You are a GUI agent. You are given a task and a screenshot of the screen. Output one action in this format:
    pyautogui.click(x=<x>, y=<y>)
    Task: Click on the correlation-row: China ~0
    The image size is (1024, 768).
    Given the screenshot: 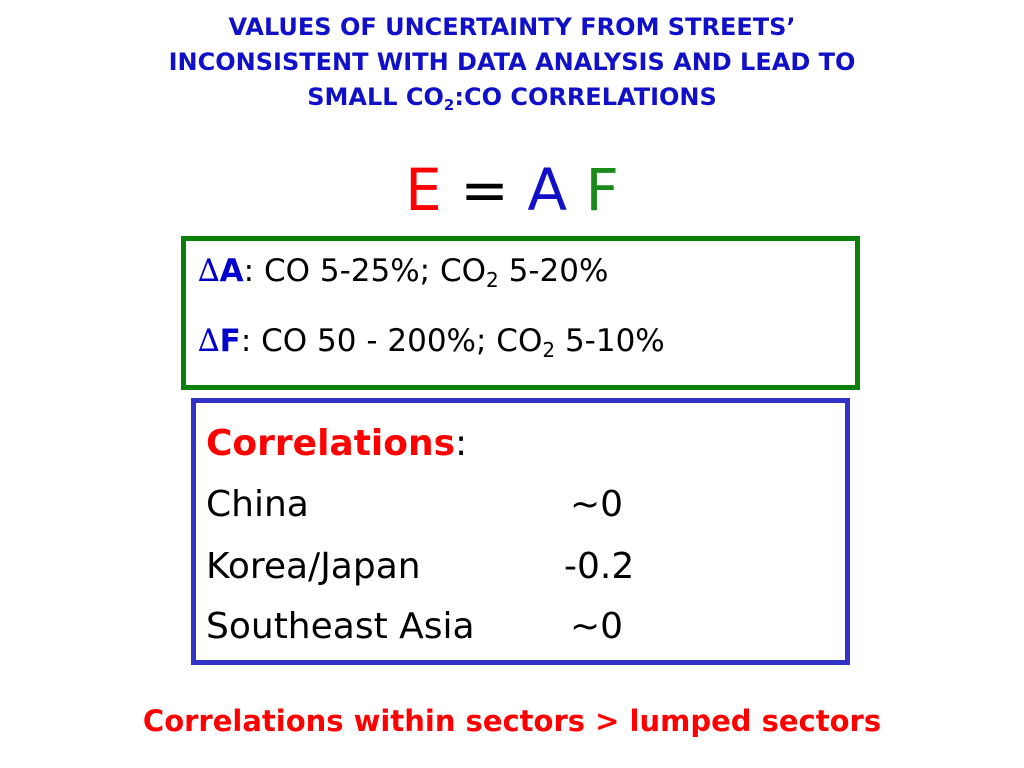 What is the action you would take?
    pyautogui.click(x=516, y=505)
    